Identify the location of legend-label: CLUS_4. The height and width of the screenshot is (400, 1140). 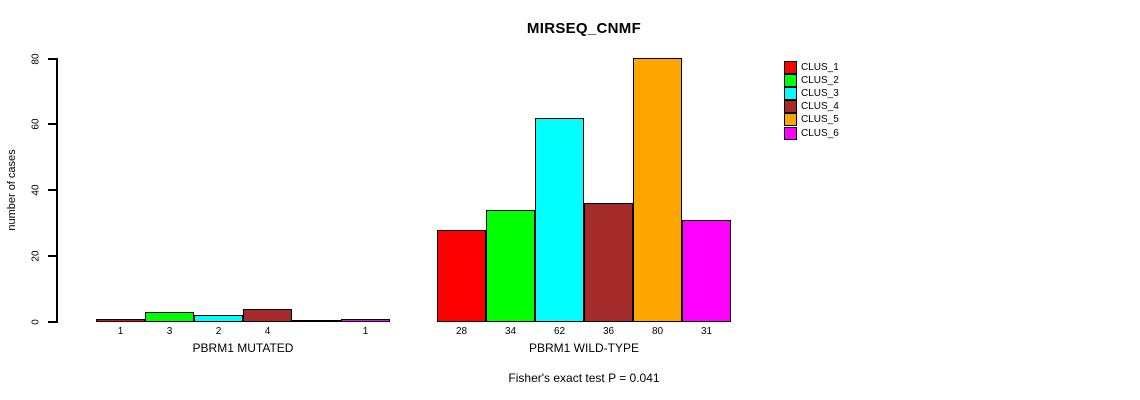
(820, 107).